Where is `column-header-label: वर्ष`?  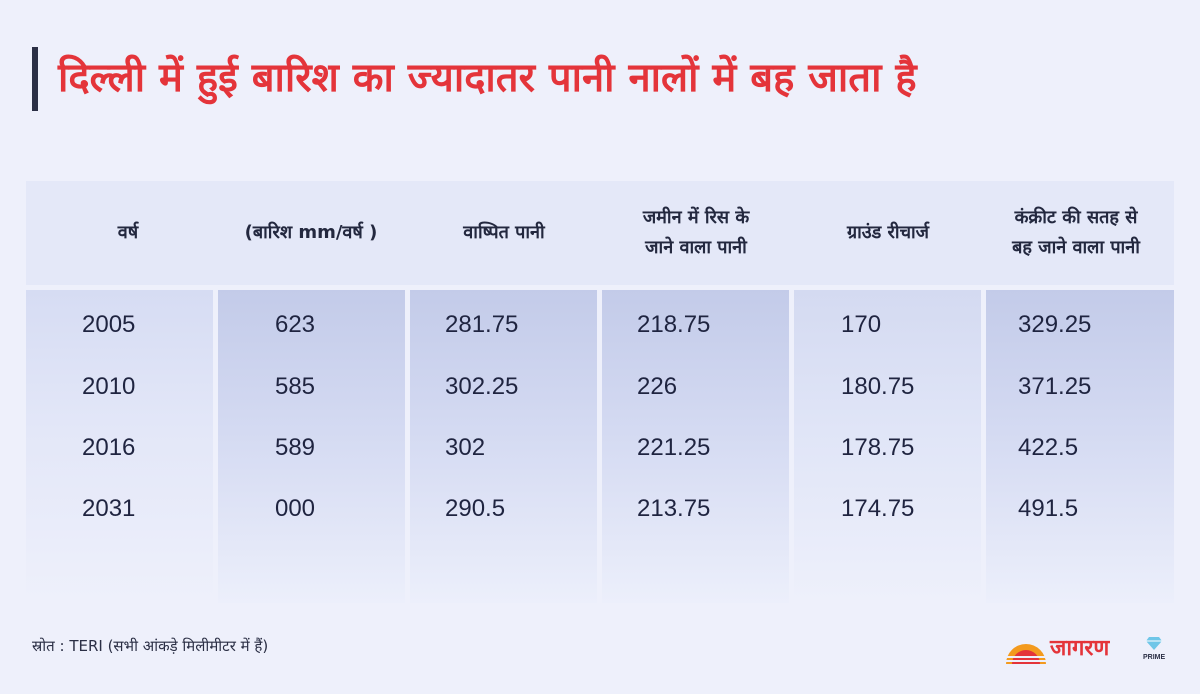
column-header-label: वर्ष is located at coordinates (128, 232).